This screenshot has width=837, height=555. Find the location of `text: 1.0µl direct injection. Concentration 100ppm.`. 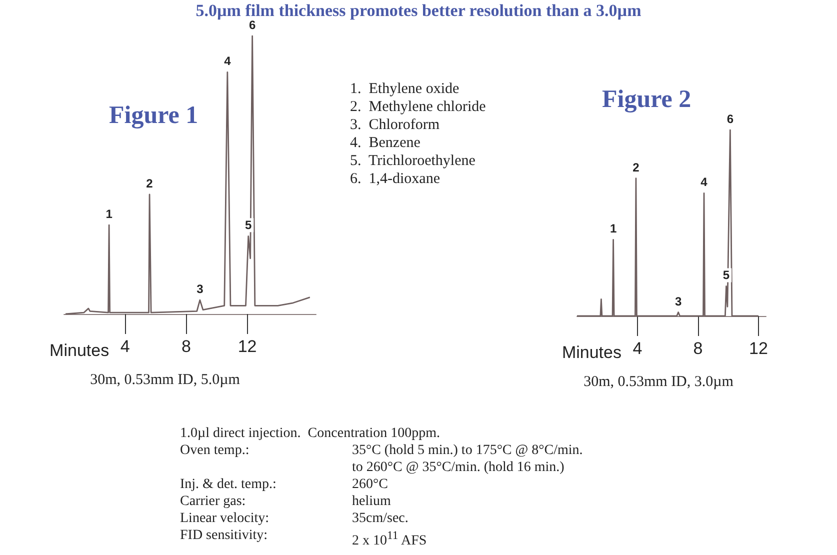

text: 1.0µl direct injection. Concentration 100ppm. is located at coordinates (311, 433).